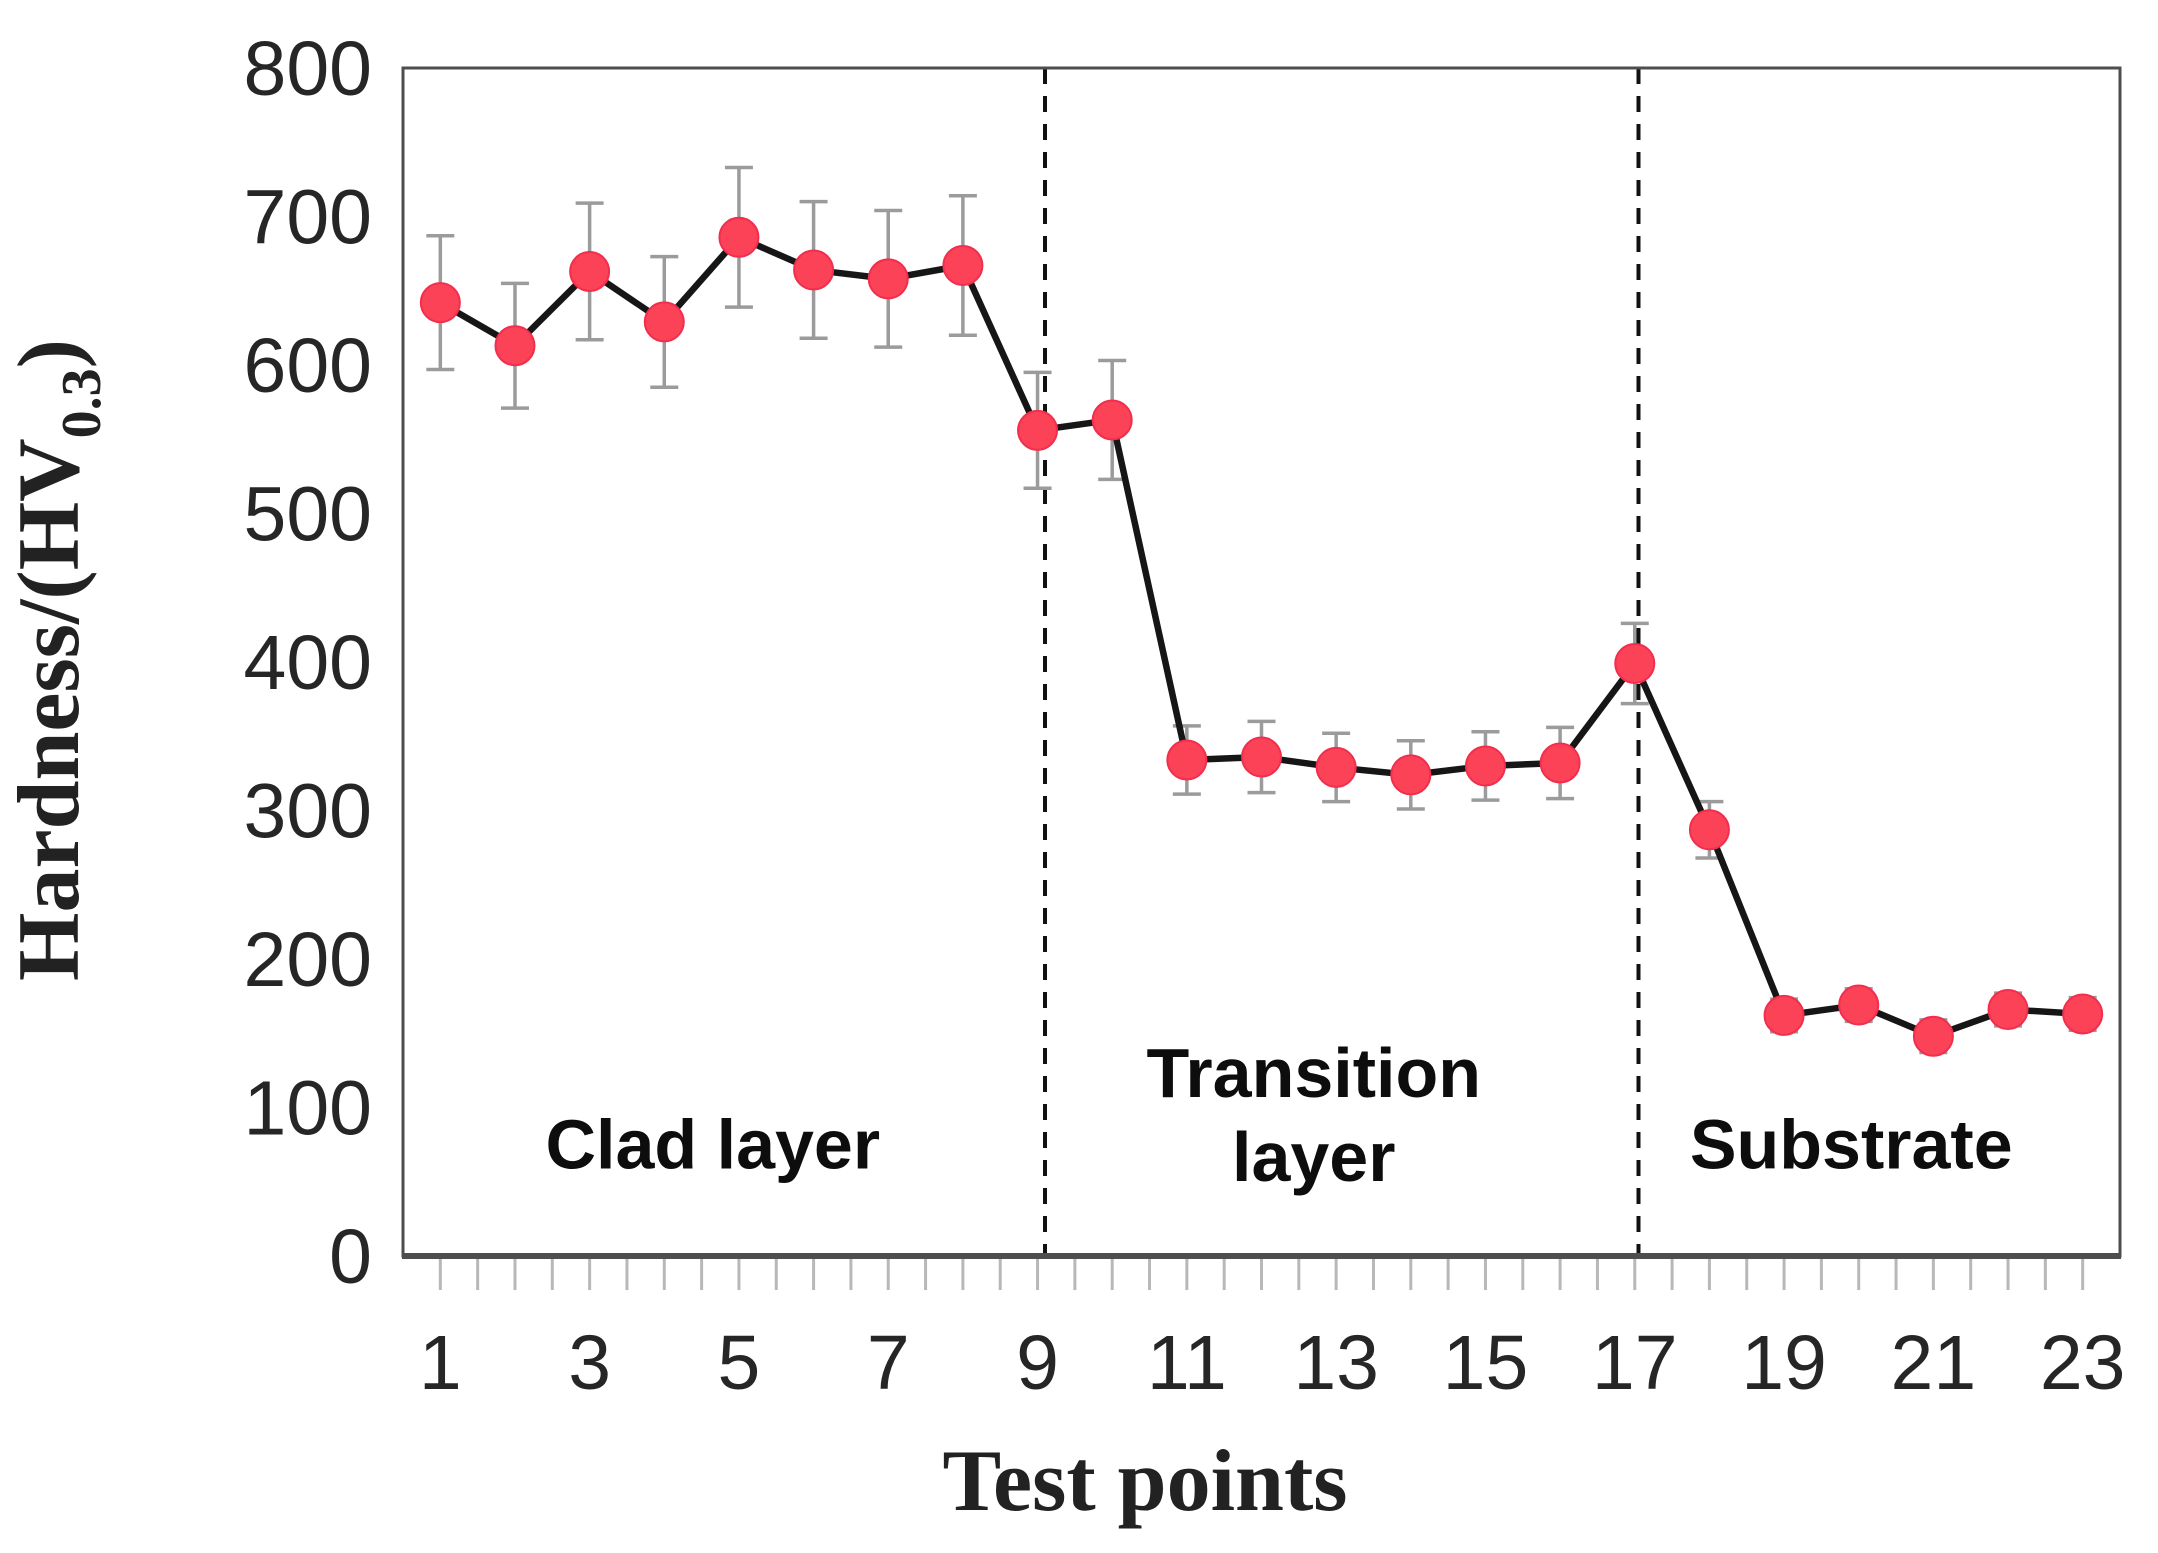  I want to click on y-tick-labels: 0 100 200 300 400 500 600 700 800, so click(308, 663).